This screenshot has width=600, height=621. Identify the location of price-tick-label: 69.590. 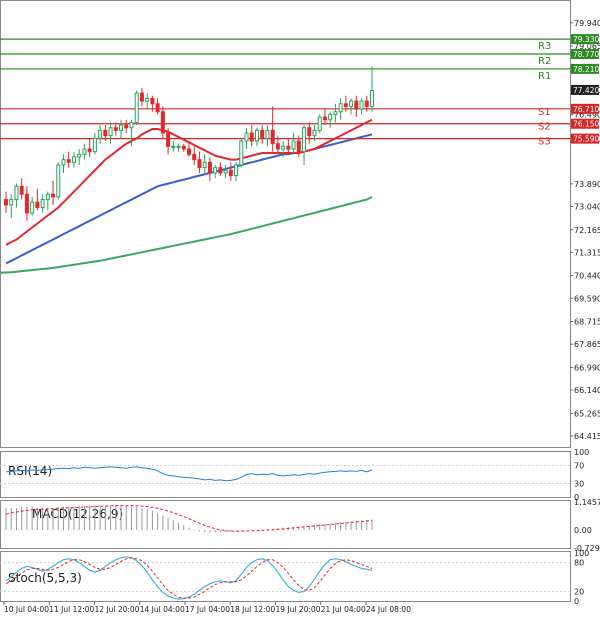
(587, 298).